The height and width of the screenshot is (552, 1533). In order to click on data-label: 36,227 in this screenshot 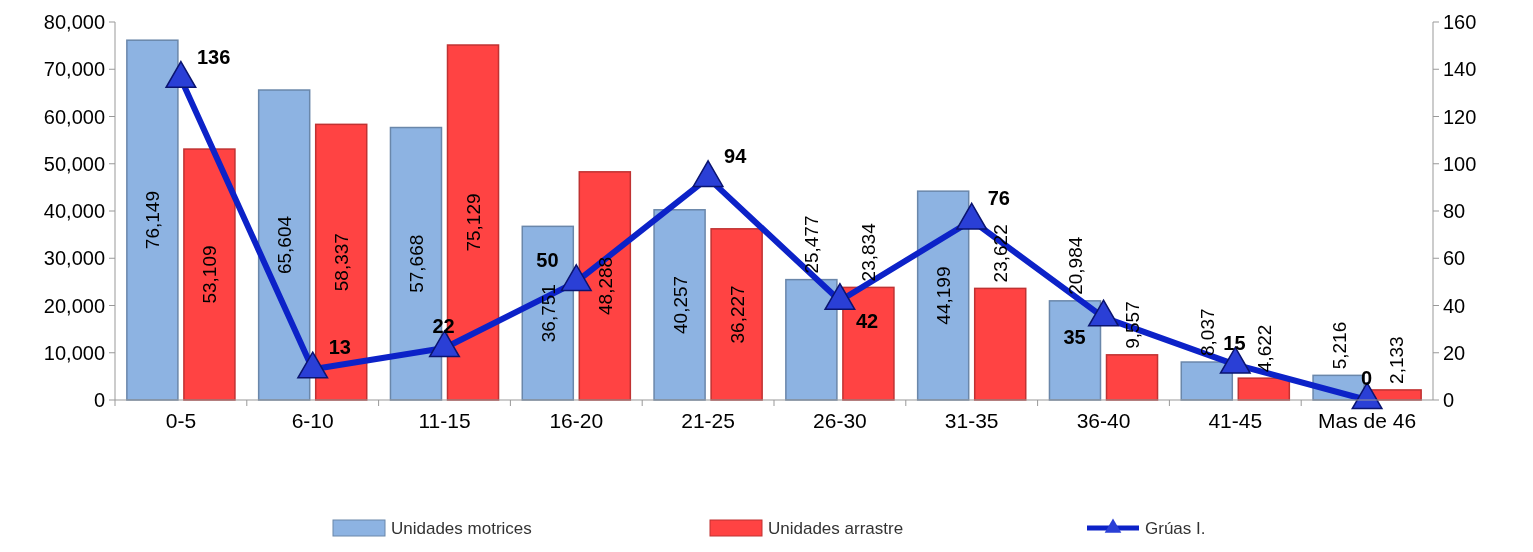, I will do `click(737, 314)`.